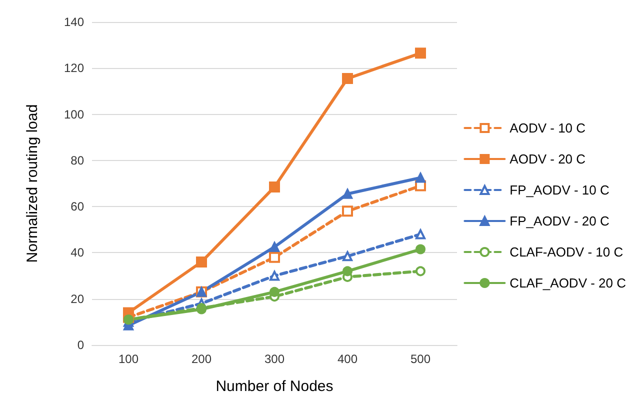 This screenshot has width=639, height=411. Describe the element at coordinates (77, 160) in the screenshot. I see `y-tick-label: 80` at that location.